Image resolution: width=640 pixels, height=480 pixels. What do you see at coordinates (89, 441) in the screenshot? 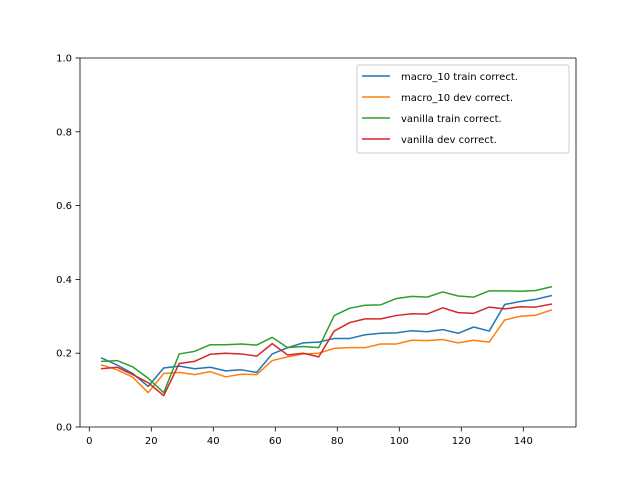
I see `x-tick-label-0: 0` at bounding box center [89, 441].